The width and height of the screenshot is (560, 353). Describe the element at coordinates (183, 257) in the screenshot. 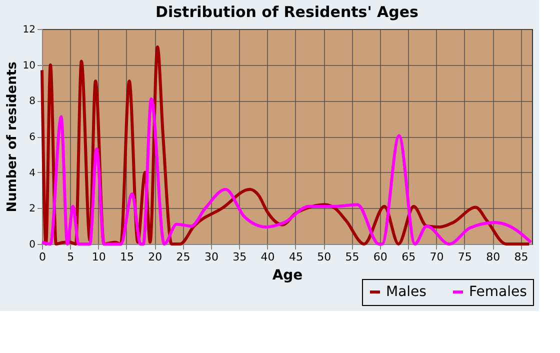

I see `x-tick-label: 25` at that location.